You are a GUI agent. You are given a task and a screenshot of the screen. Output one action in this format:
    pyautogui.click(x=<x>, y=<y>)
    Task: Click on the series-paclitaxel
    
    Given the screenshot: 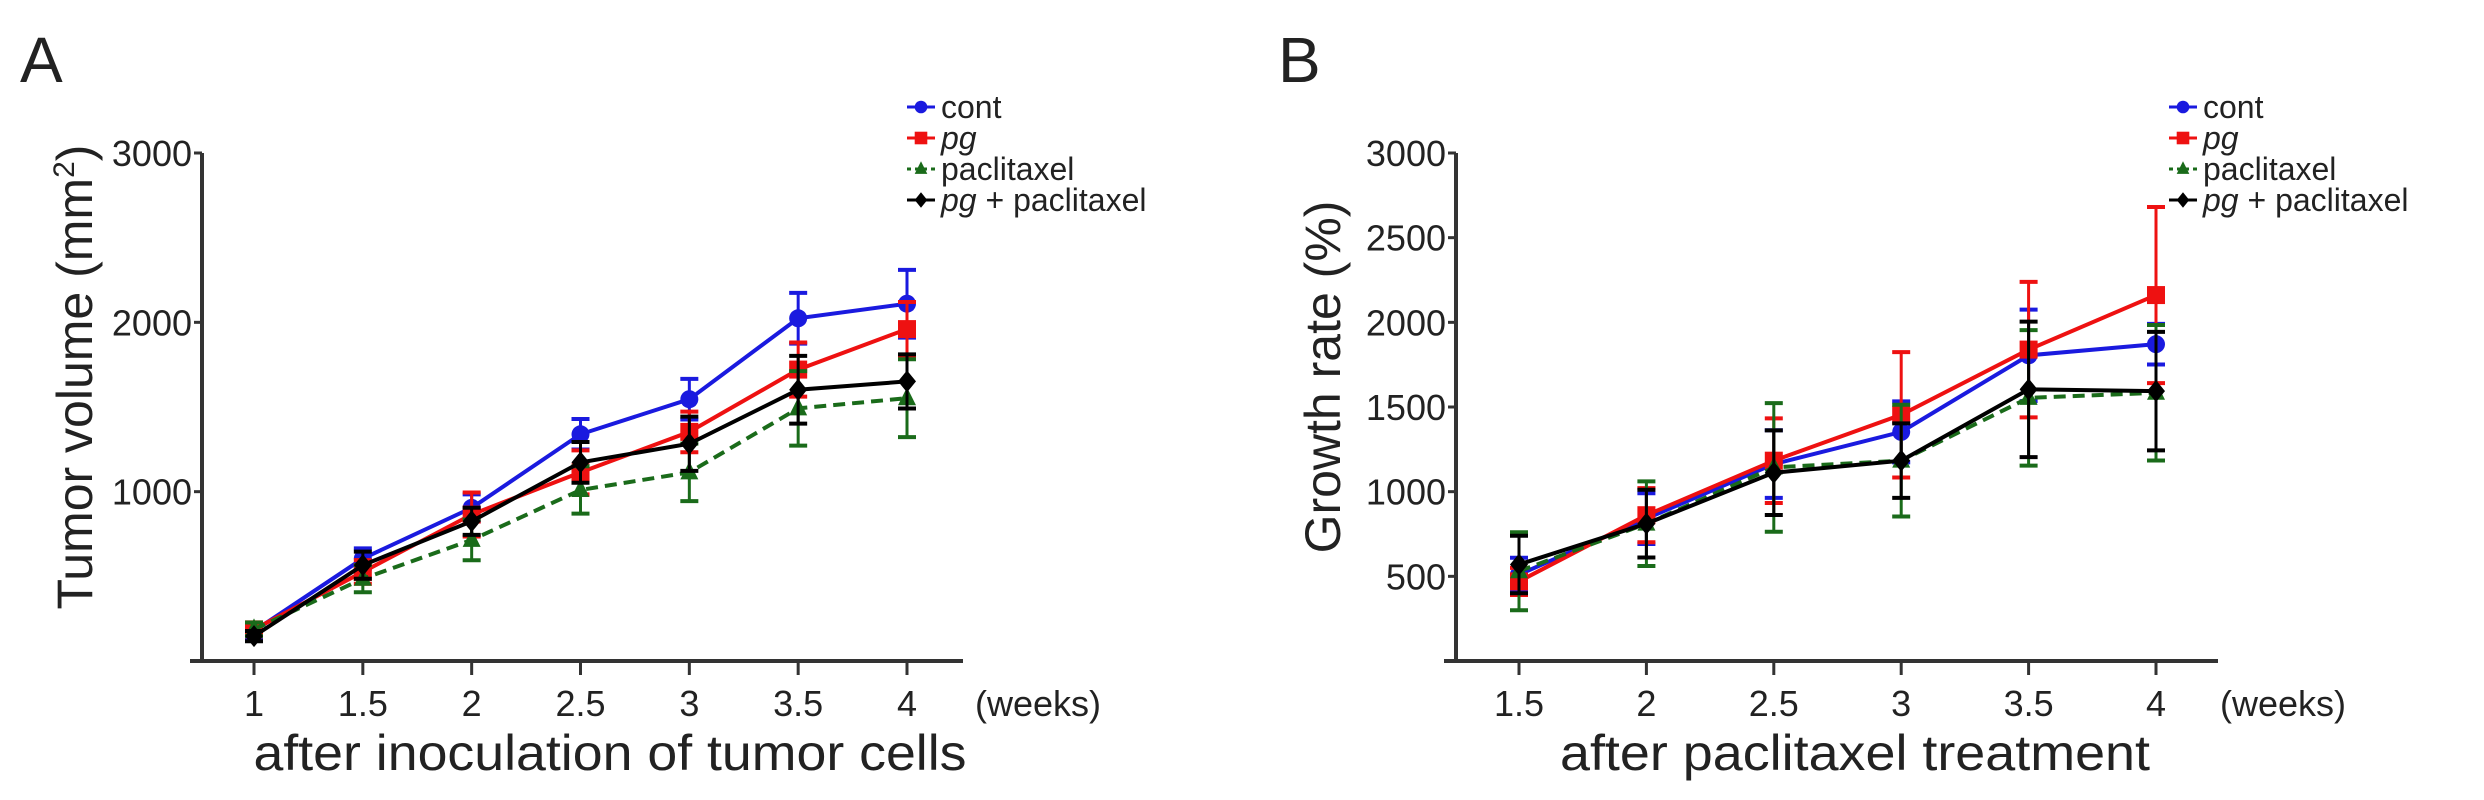 What is the action you would take?
    pyautogui.click(x=580, y=498)
    